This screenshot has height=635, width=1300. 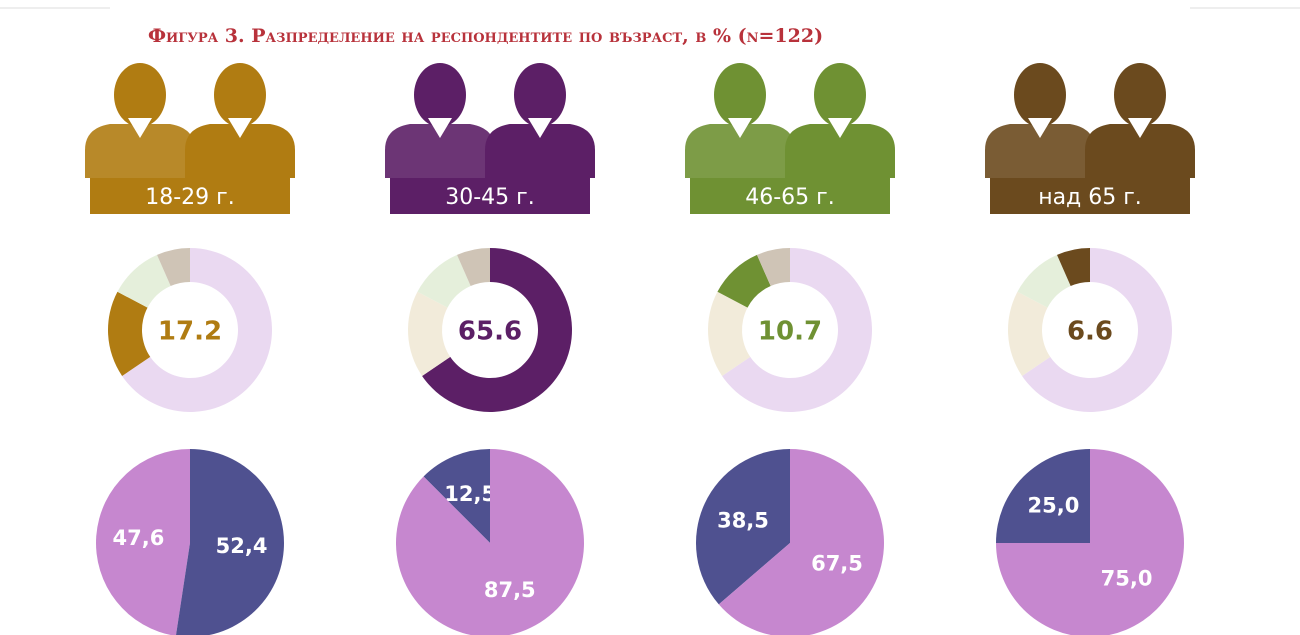 I want to click on age-label: 18-29 г., so click(x=189, y=197).